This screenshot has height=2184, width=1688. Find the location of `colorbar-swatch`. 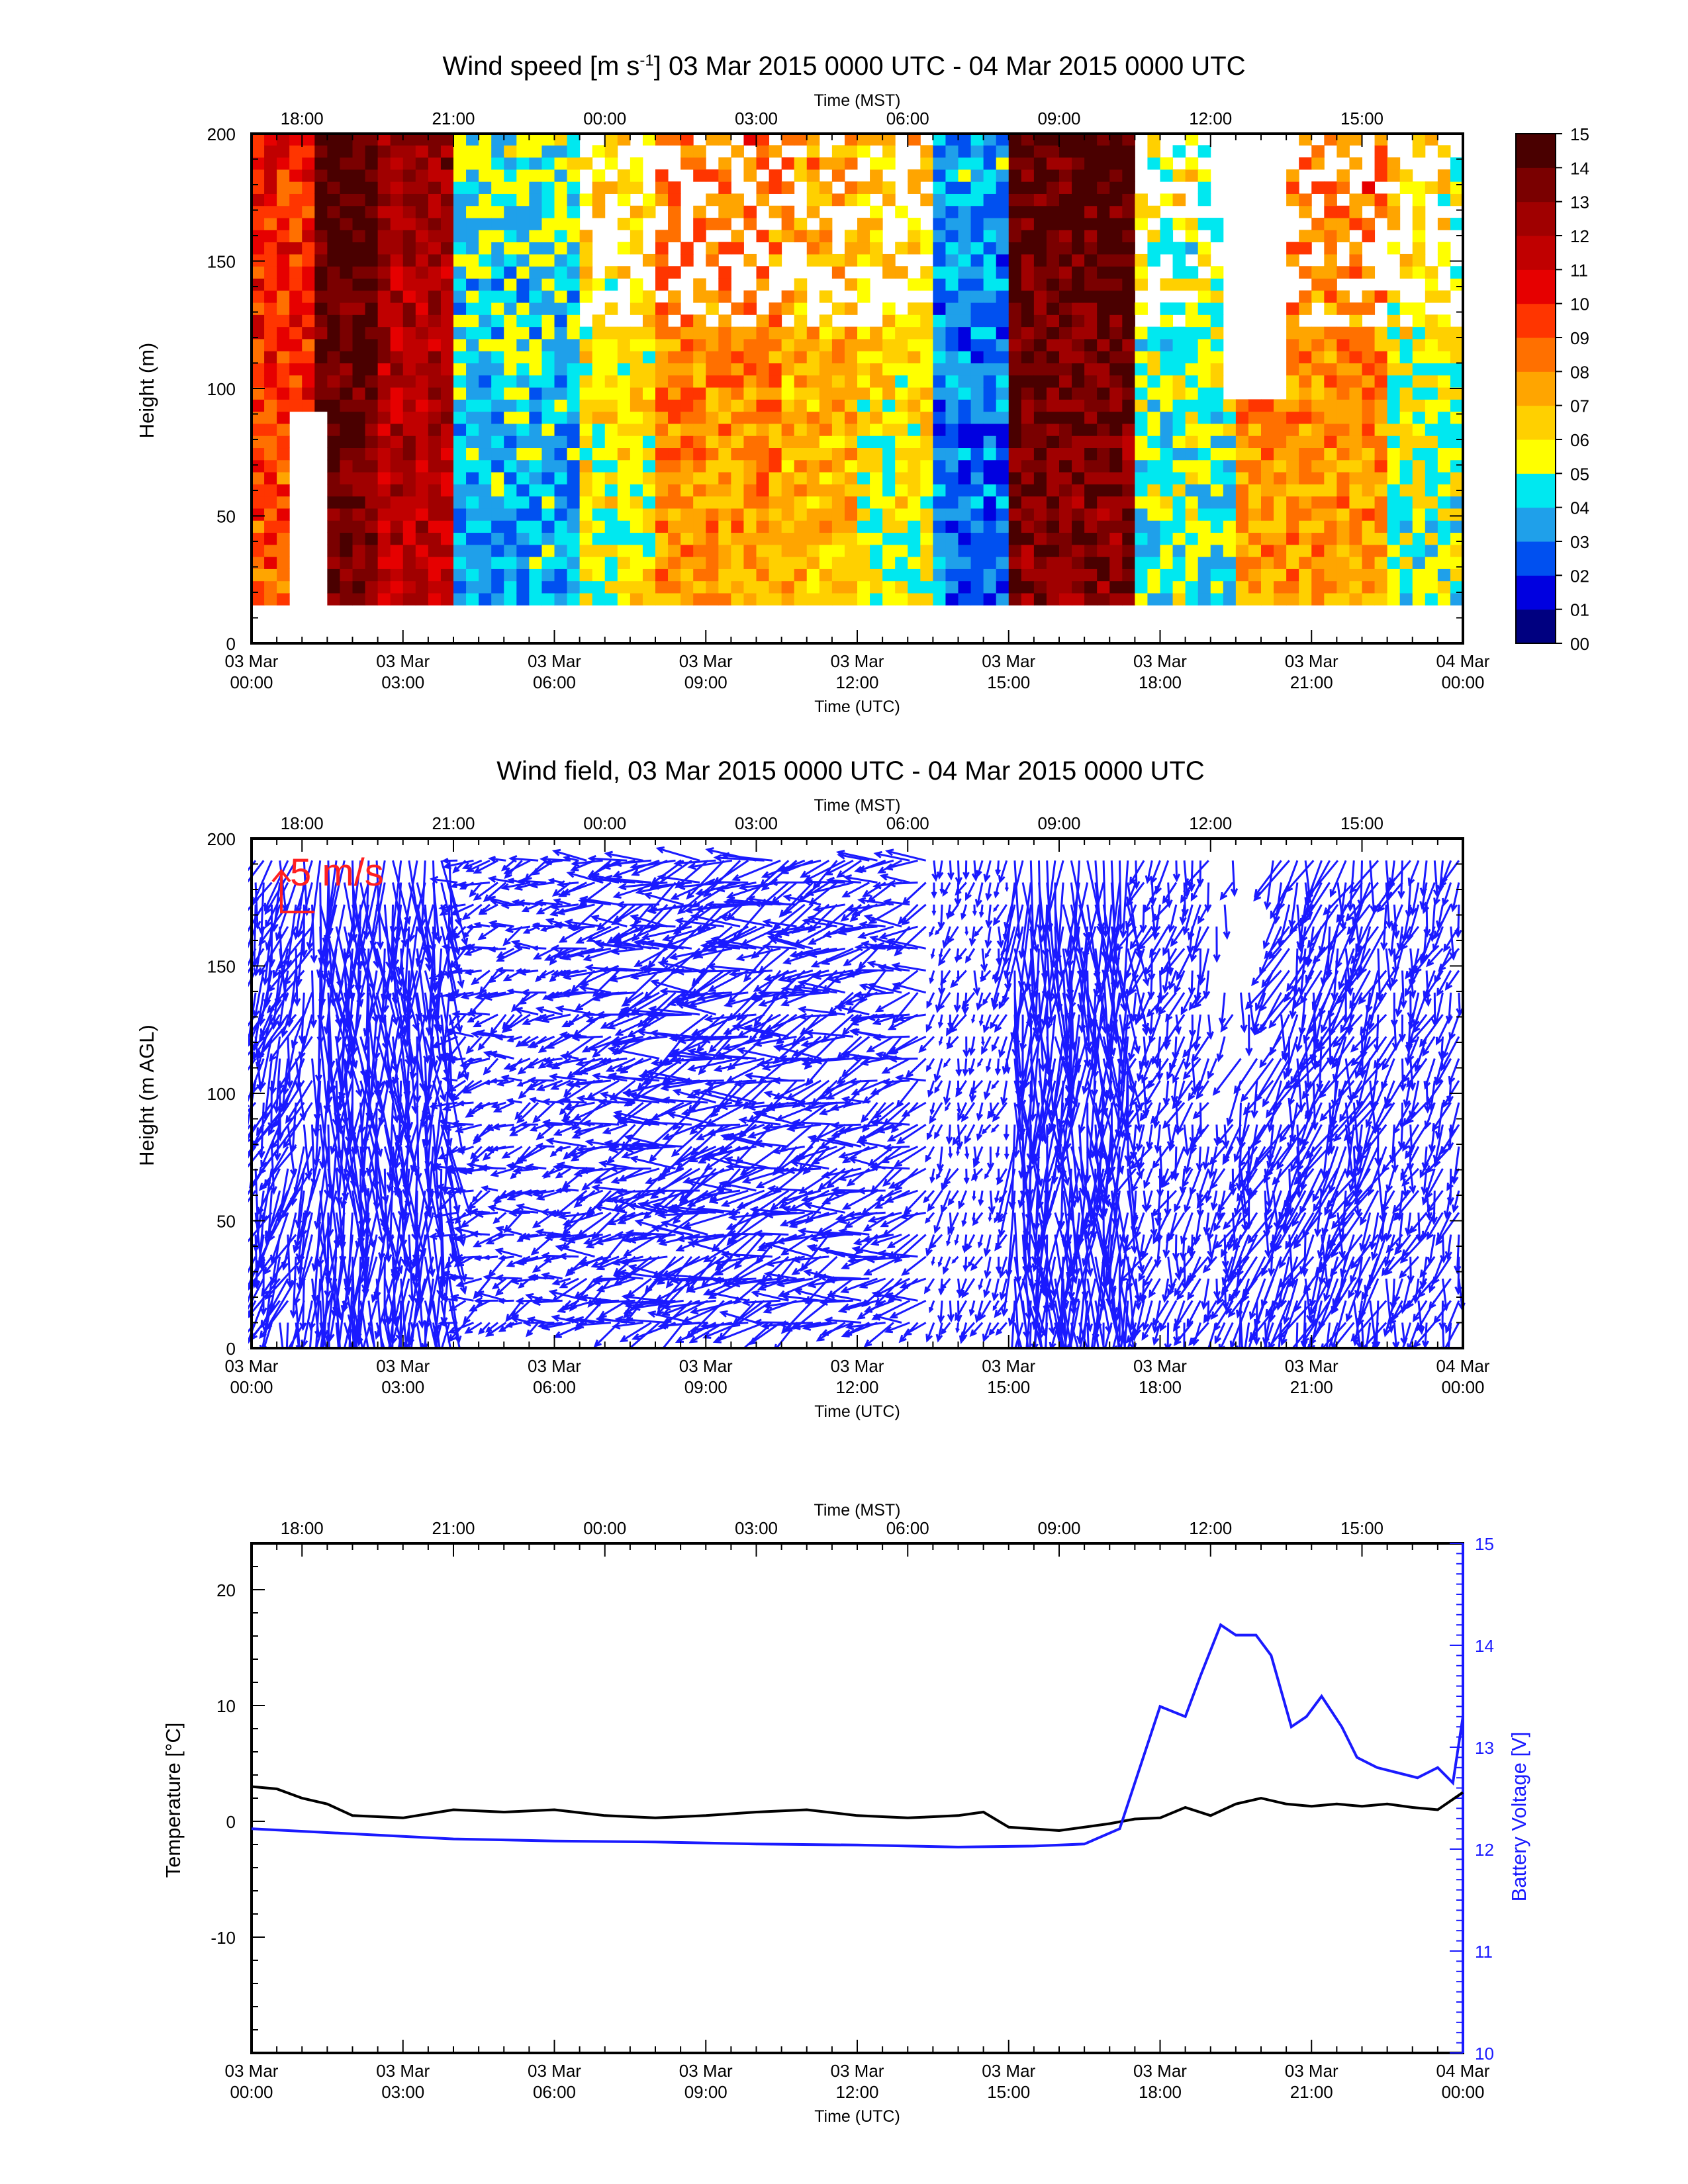

colorbar-swatch is located at coordinates (1536, 422).